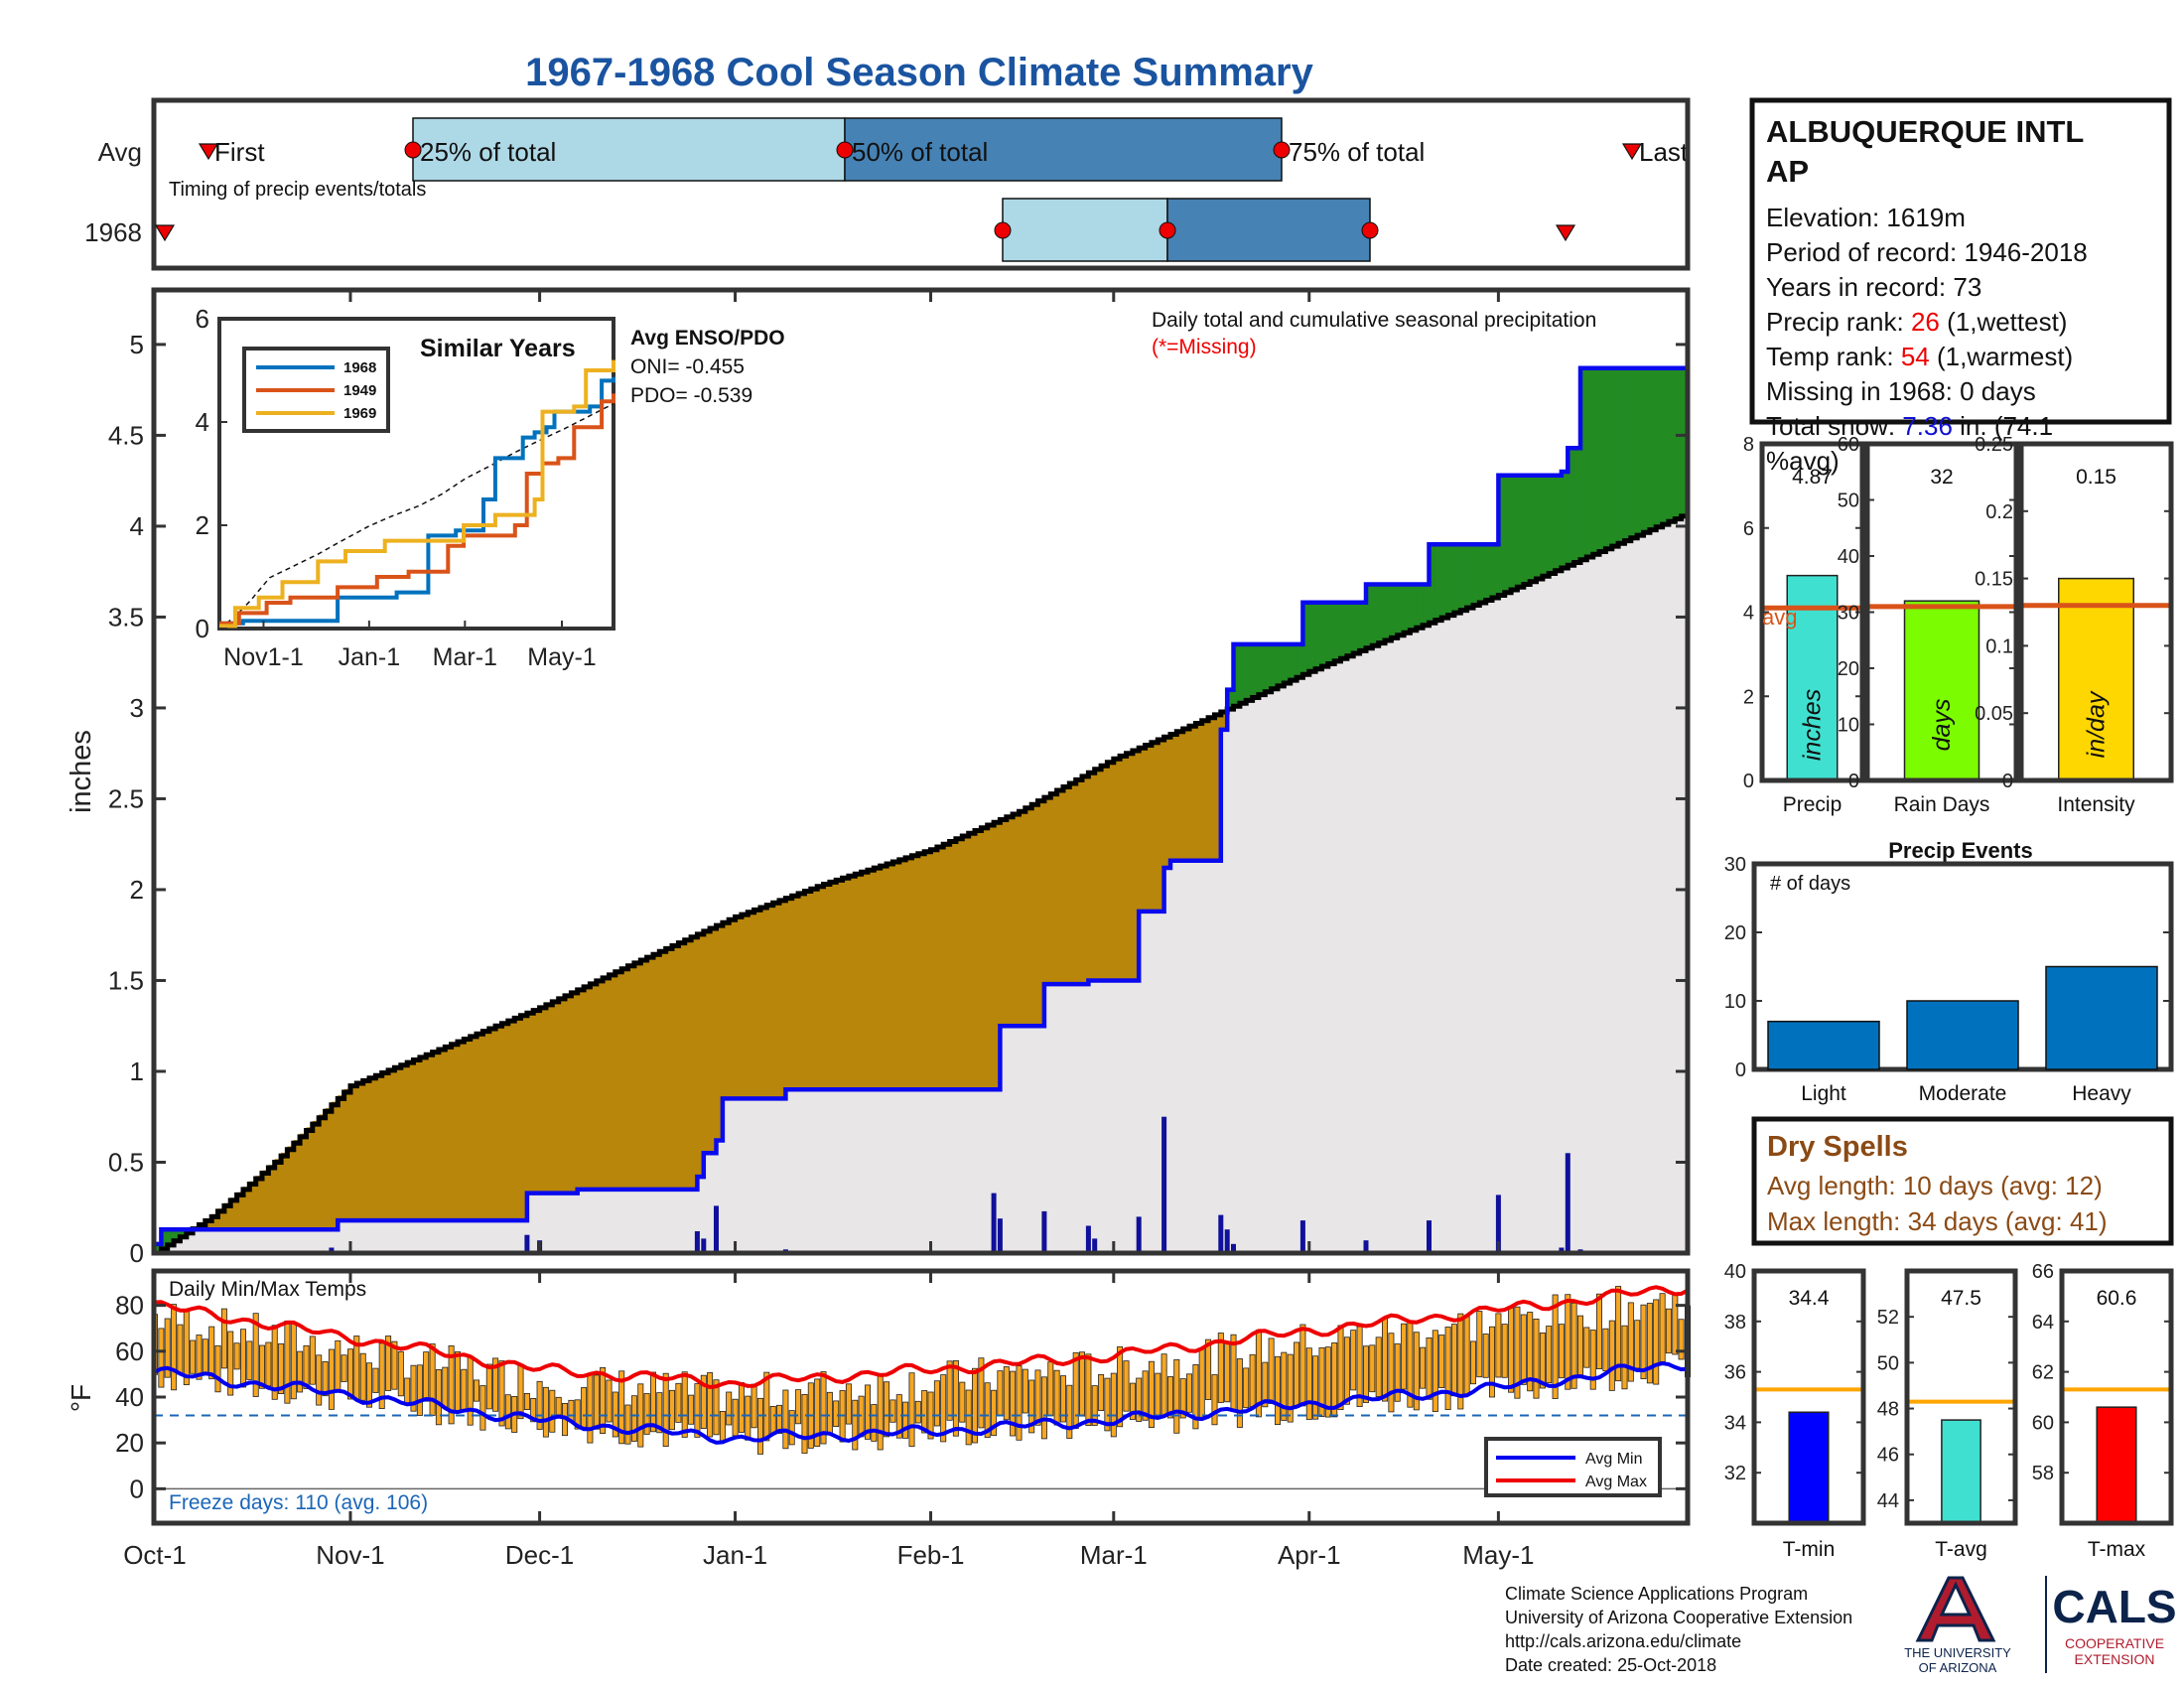  Describe the element at coordinates (1000, 1235) in the screenshot. I see `daily-precip-bar` at that location.